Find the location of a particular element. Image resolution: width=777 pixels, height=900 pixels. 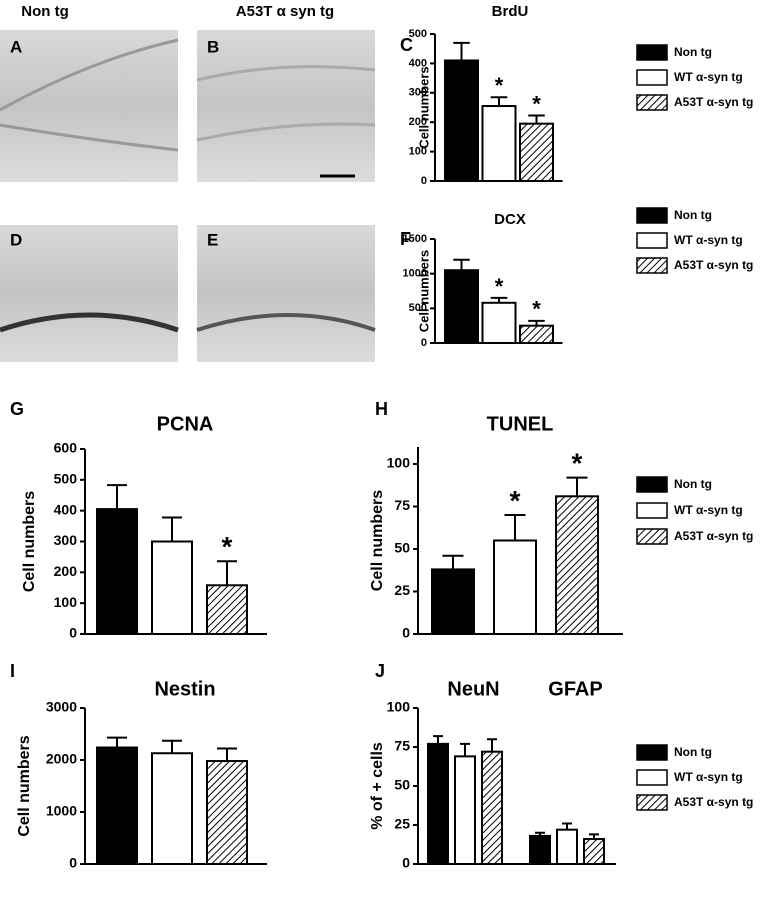

chart-title: Nestin is located at coordinates (184, 689).